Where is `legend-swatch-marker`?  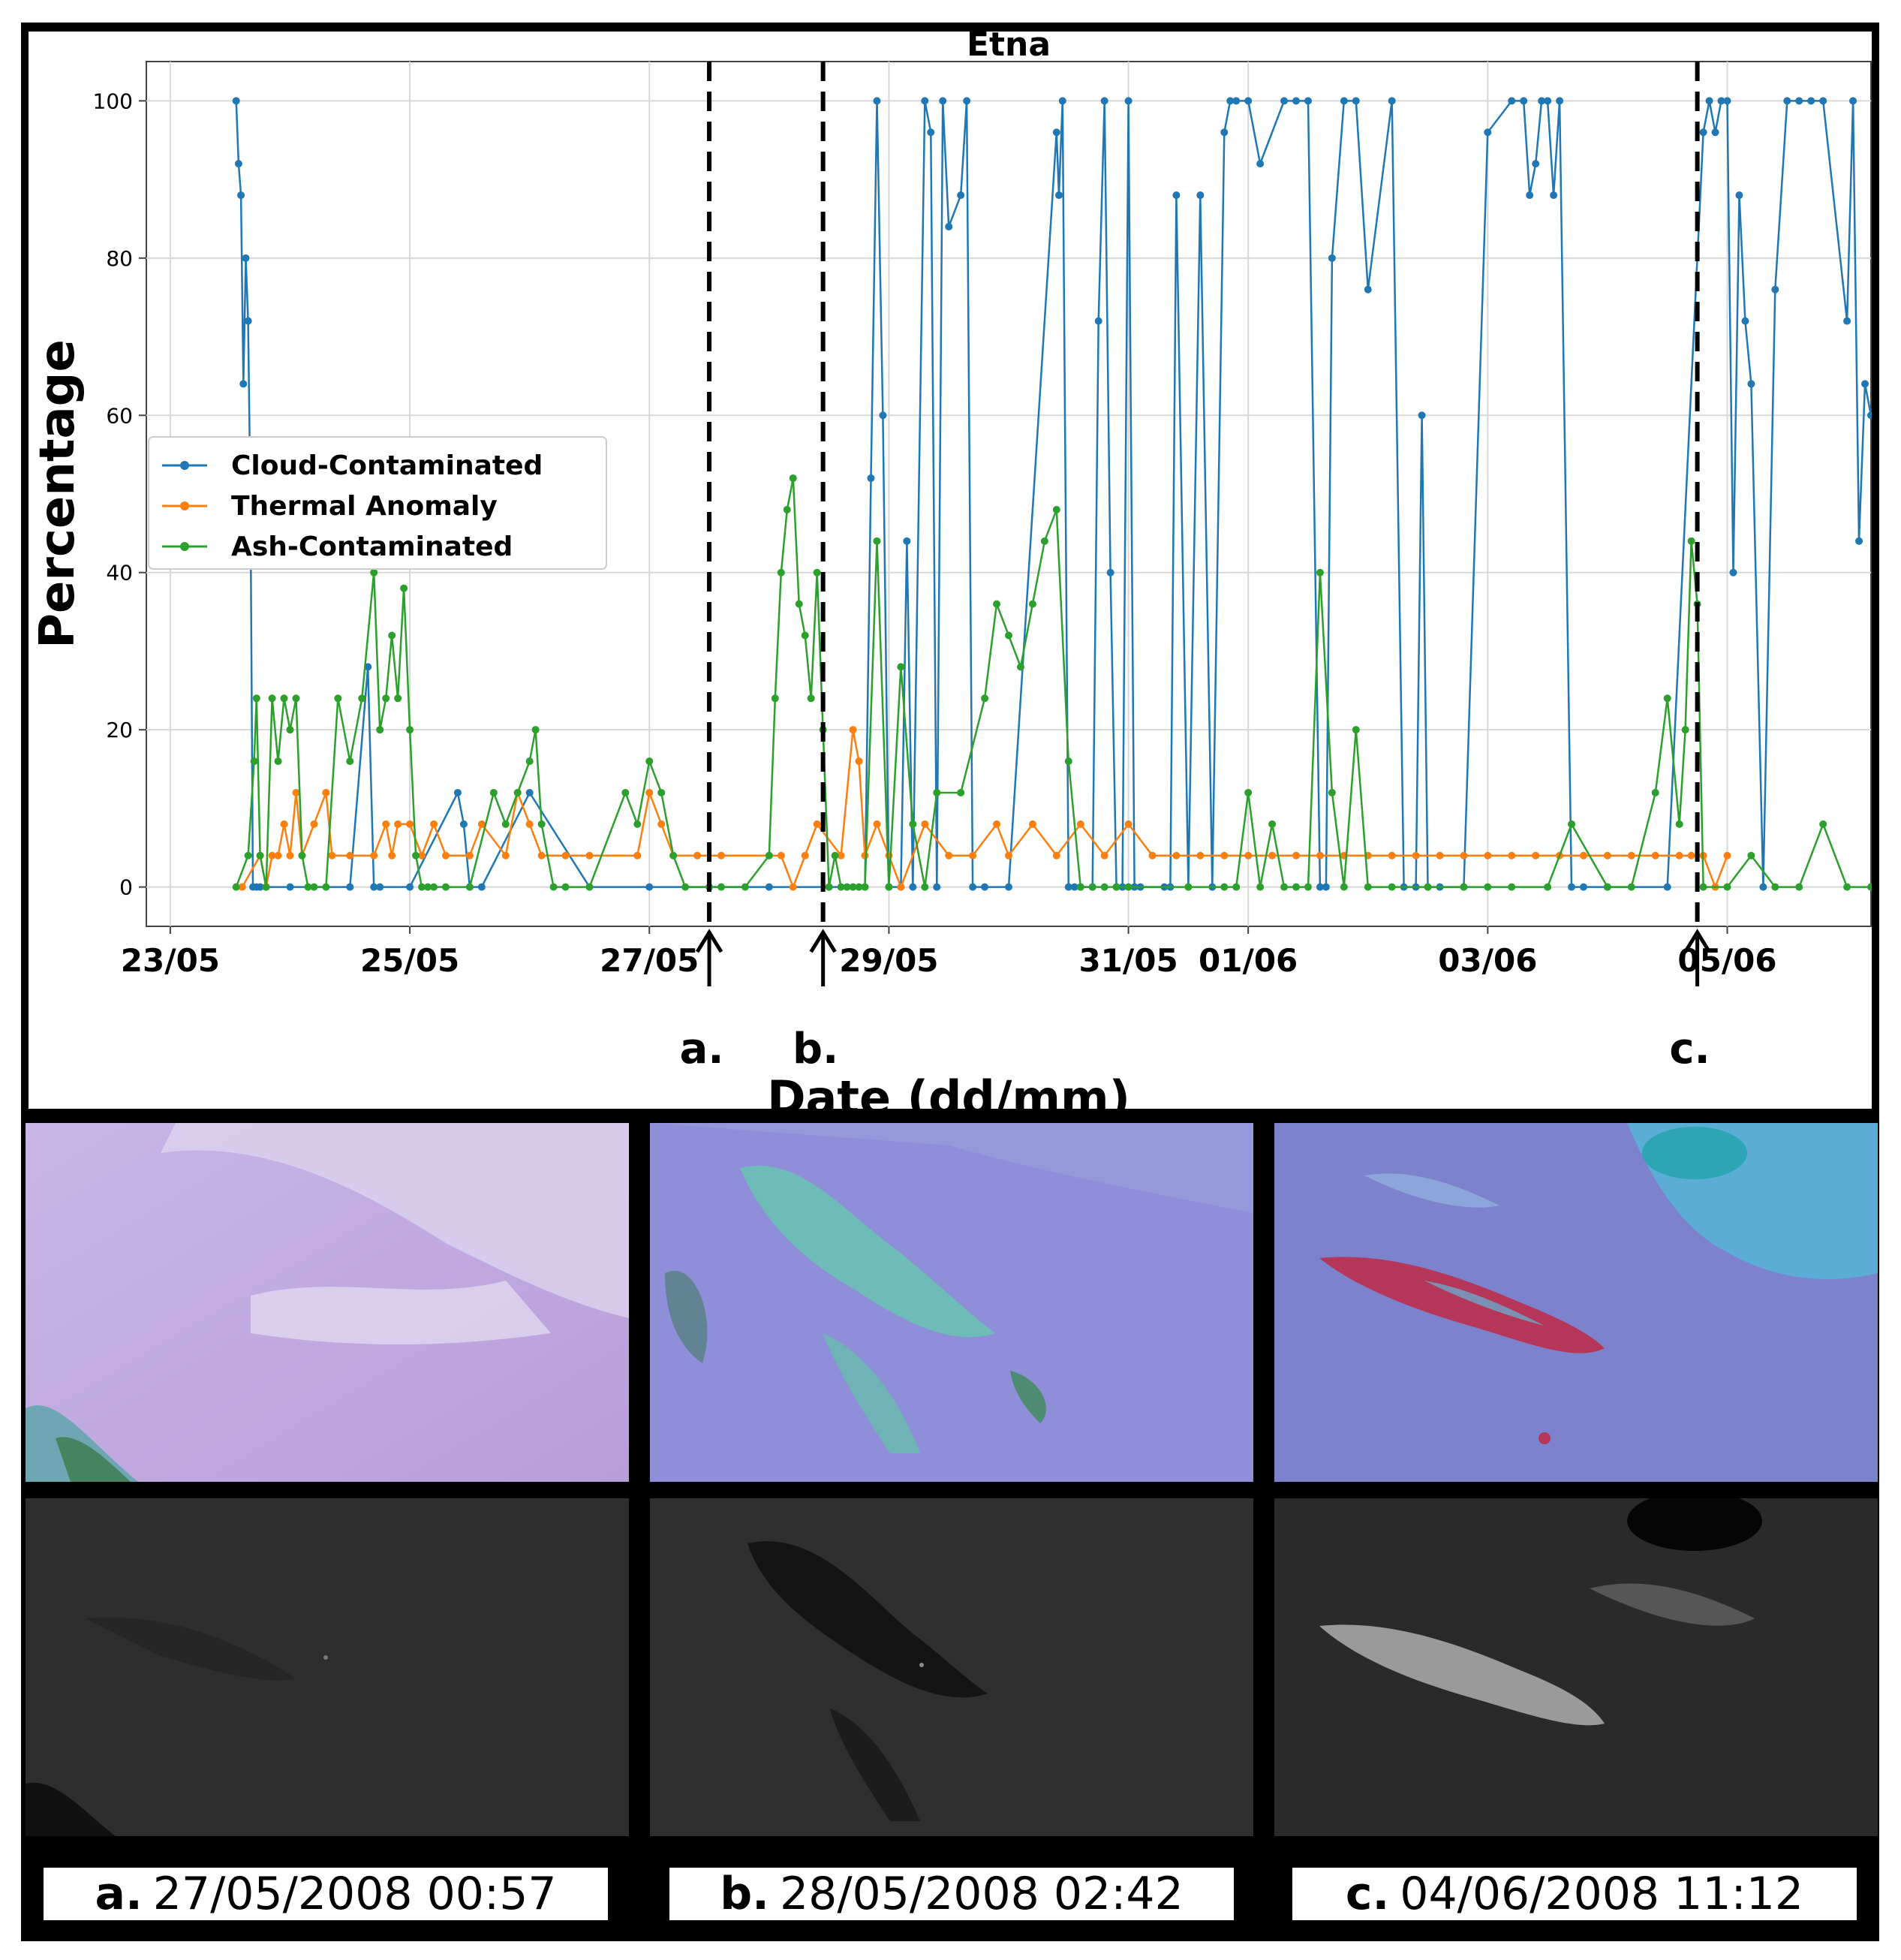
legend-swatch-marker is located at coordinates (184, 505).